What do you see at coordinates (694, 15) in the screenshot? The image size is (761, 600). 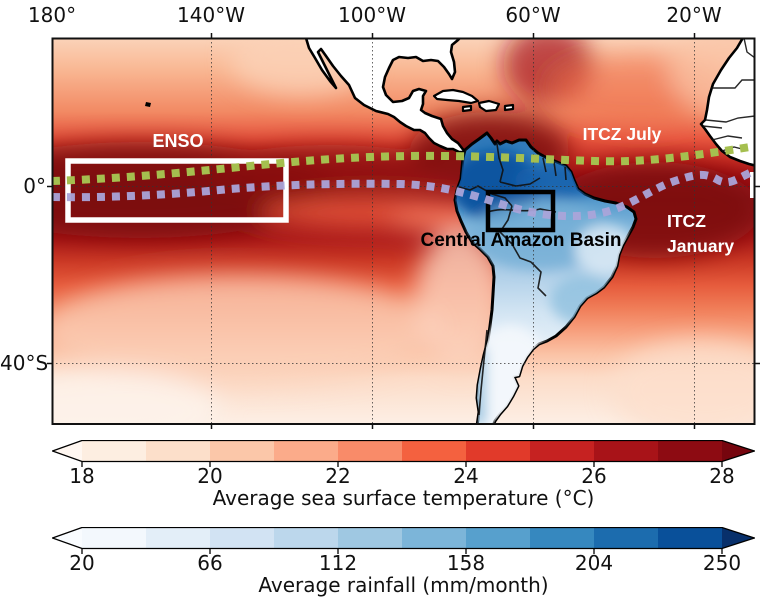 I see `lon-tick-20w: 20°W` at bounding box center [694, 15].